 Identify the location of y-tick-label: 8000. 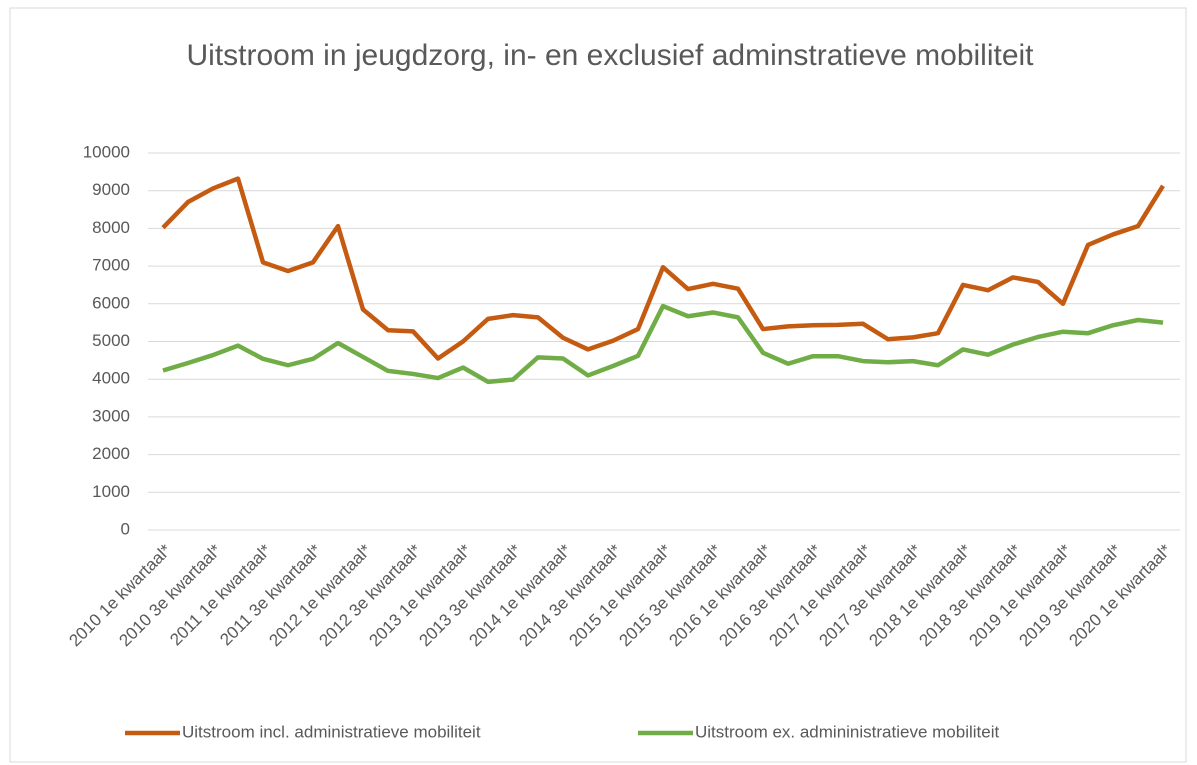
(111, 227).